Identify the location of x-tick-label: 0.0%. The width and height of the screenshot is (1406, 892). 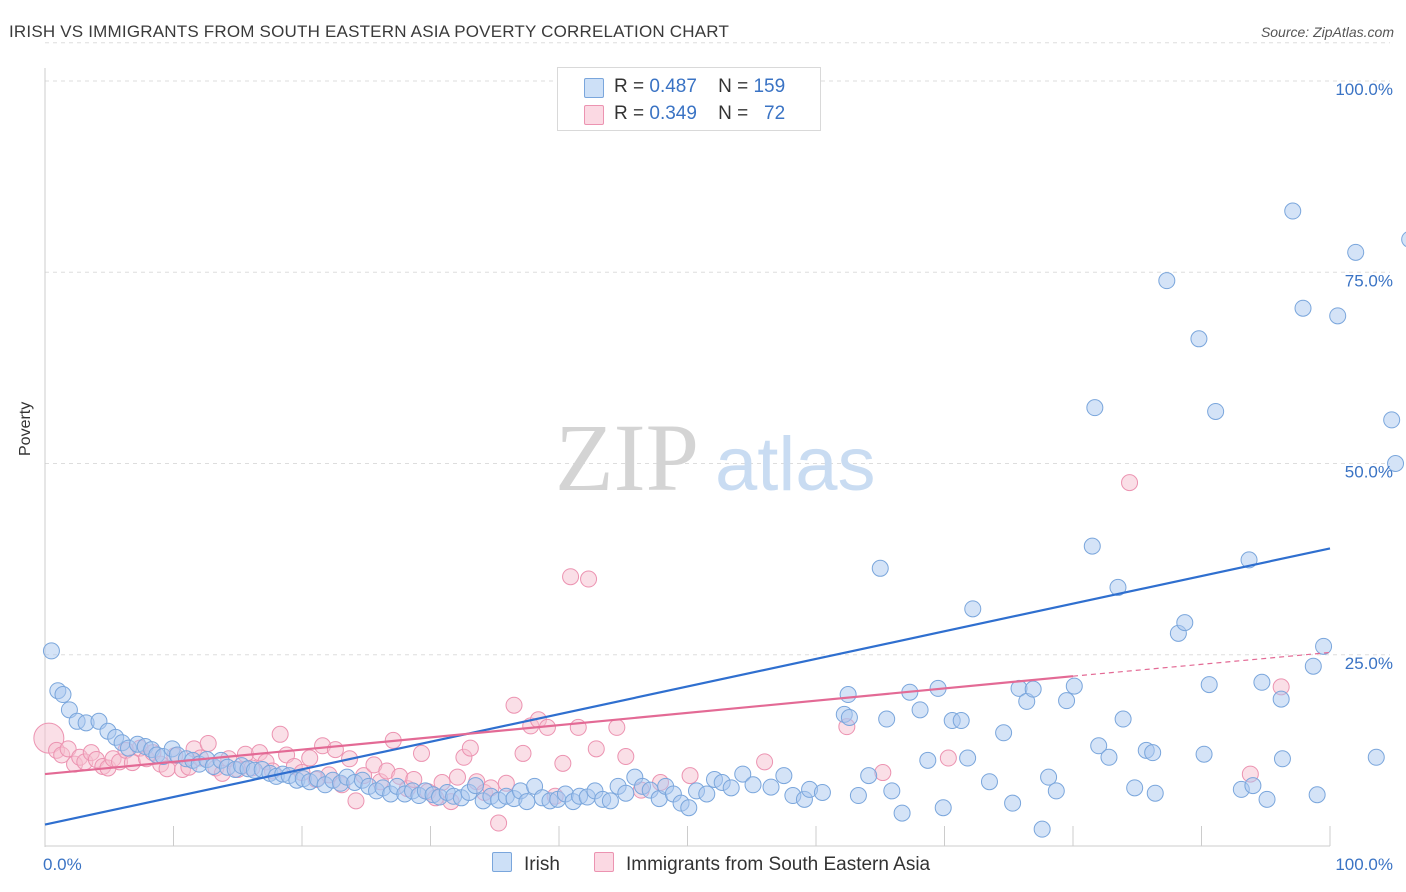
(62, 864).